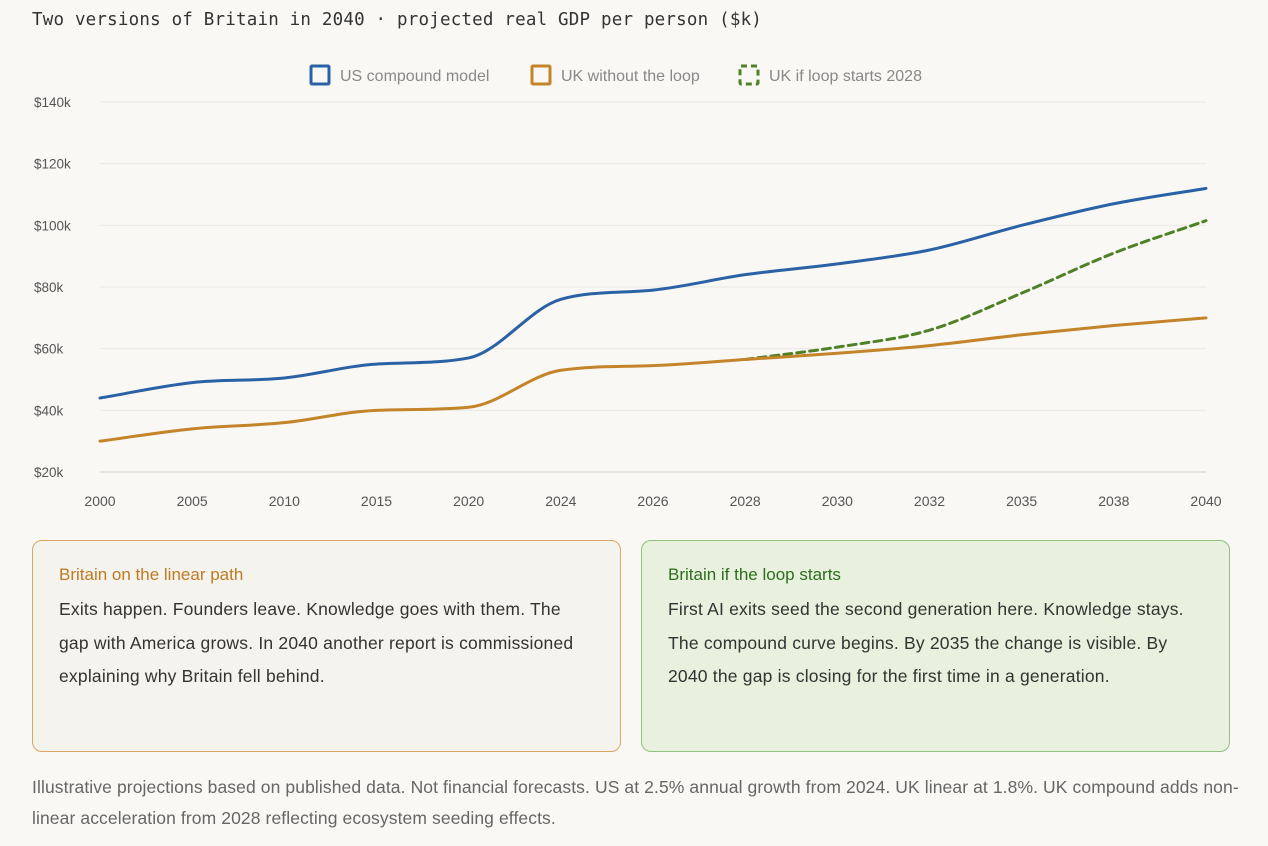 This screenshot has width=1268, height=846. What do you see at coordinates (284, 501) in the screenshot?
I see `x-tick-label: 2010` at bounding box center [284, 501].